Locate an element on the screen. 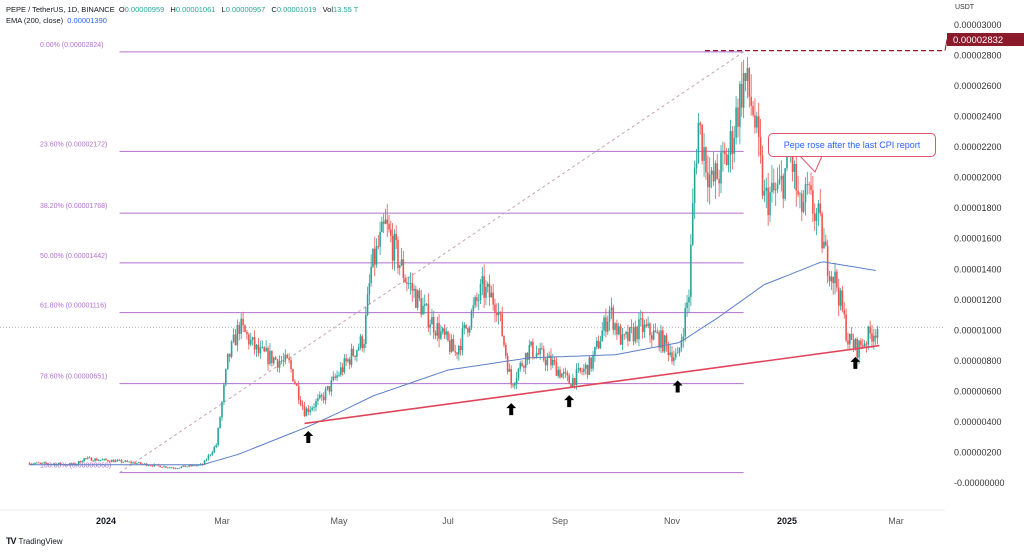 Image resolution: width=1024 pixels, height=553 pixels. high-price-tag-connector is located at coordinates (946, 45).